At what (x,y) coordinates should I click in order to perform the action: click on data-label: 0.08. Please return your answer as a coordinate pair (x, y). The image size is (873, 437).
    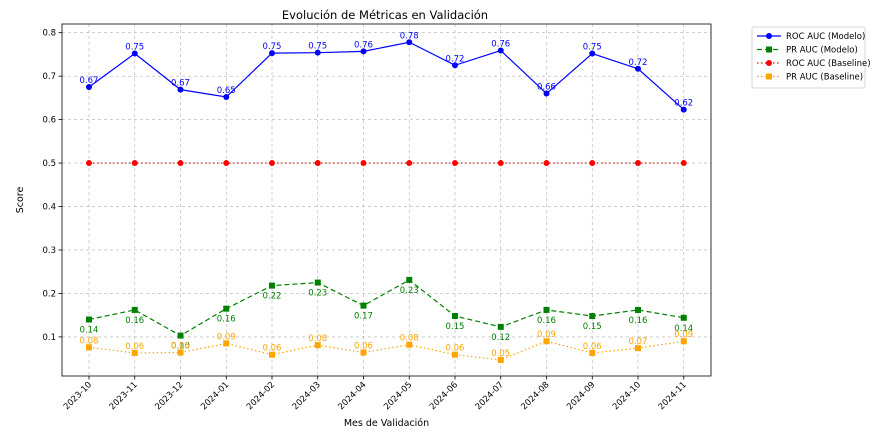
    Looking at the image, I should click on (409, 339).